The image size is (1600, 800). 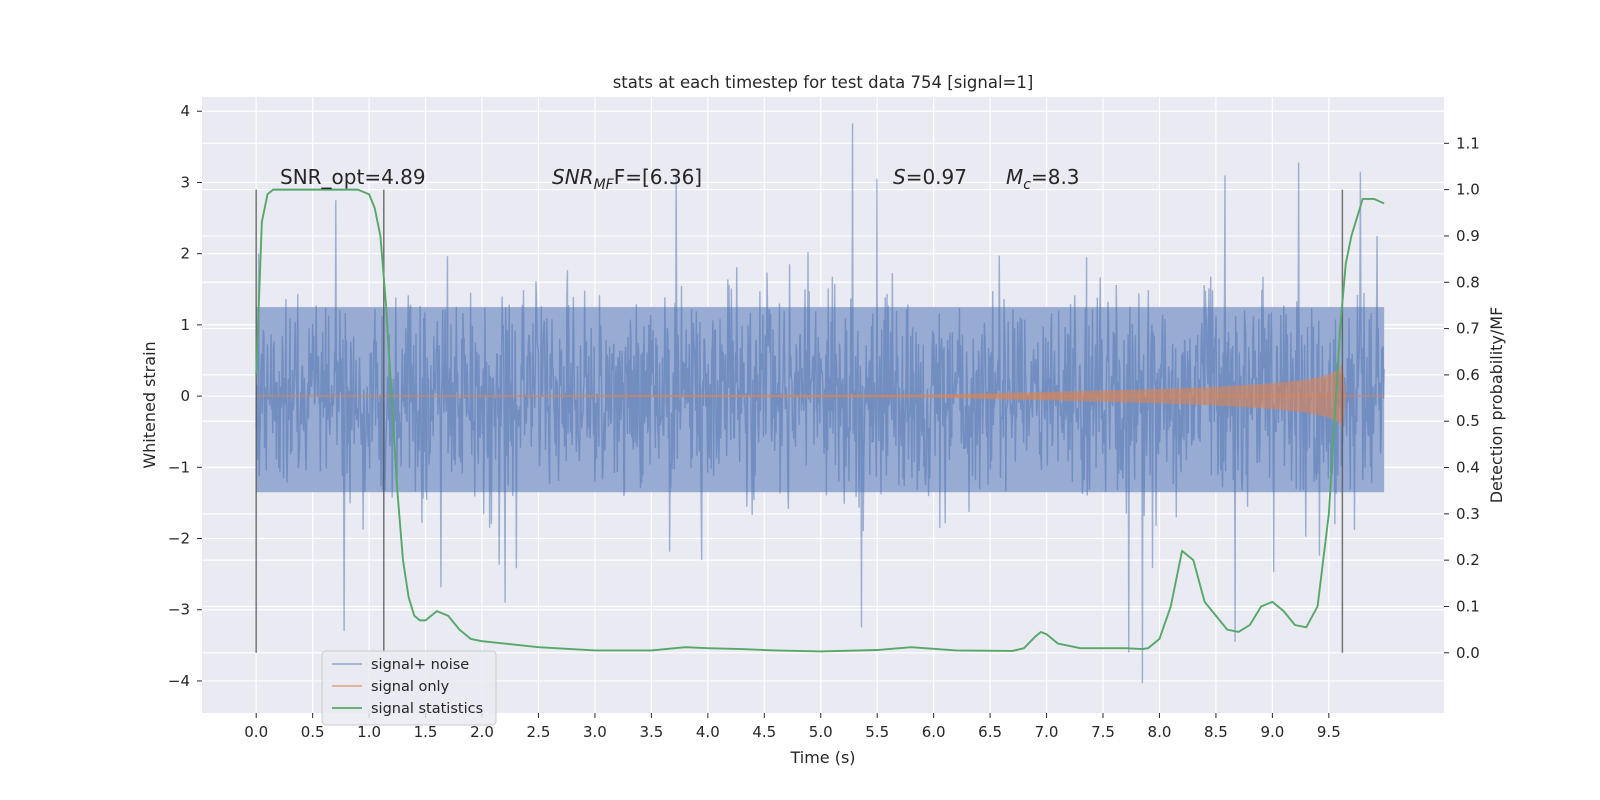 I want to click on x-tick-label: 0.5, so click(x=313, y=732).